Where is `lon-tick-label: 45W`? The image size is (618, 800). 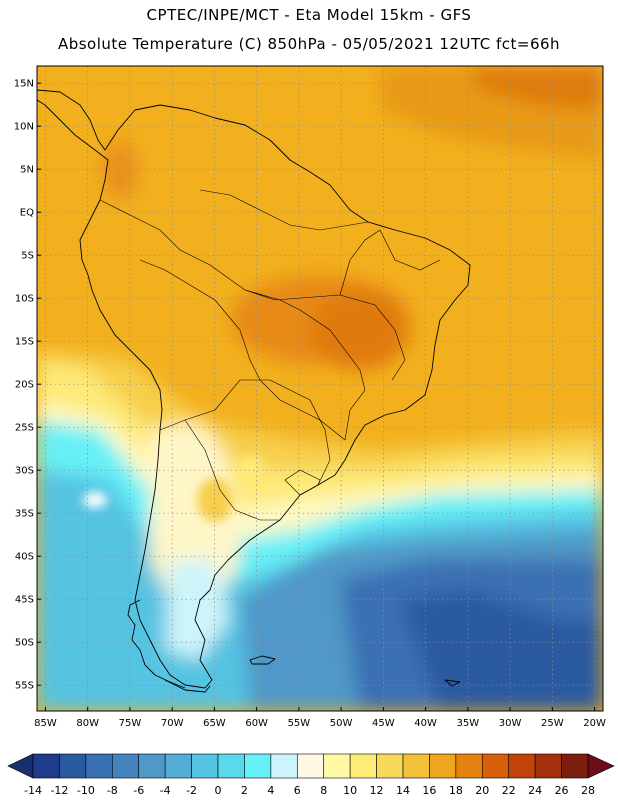 lon-tick-label: 45W is located at coordinates (383, 723).